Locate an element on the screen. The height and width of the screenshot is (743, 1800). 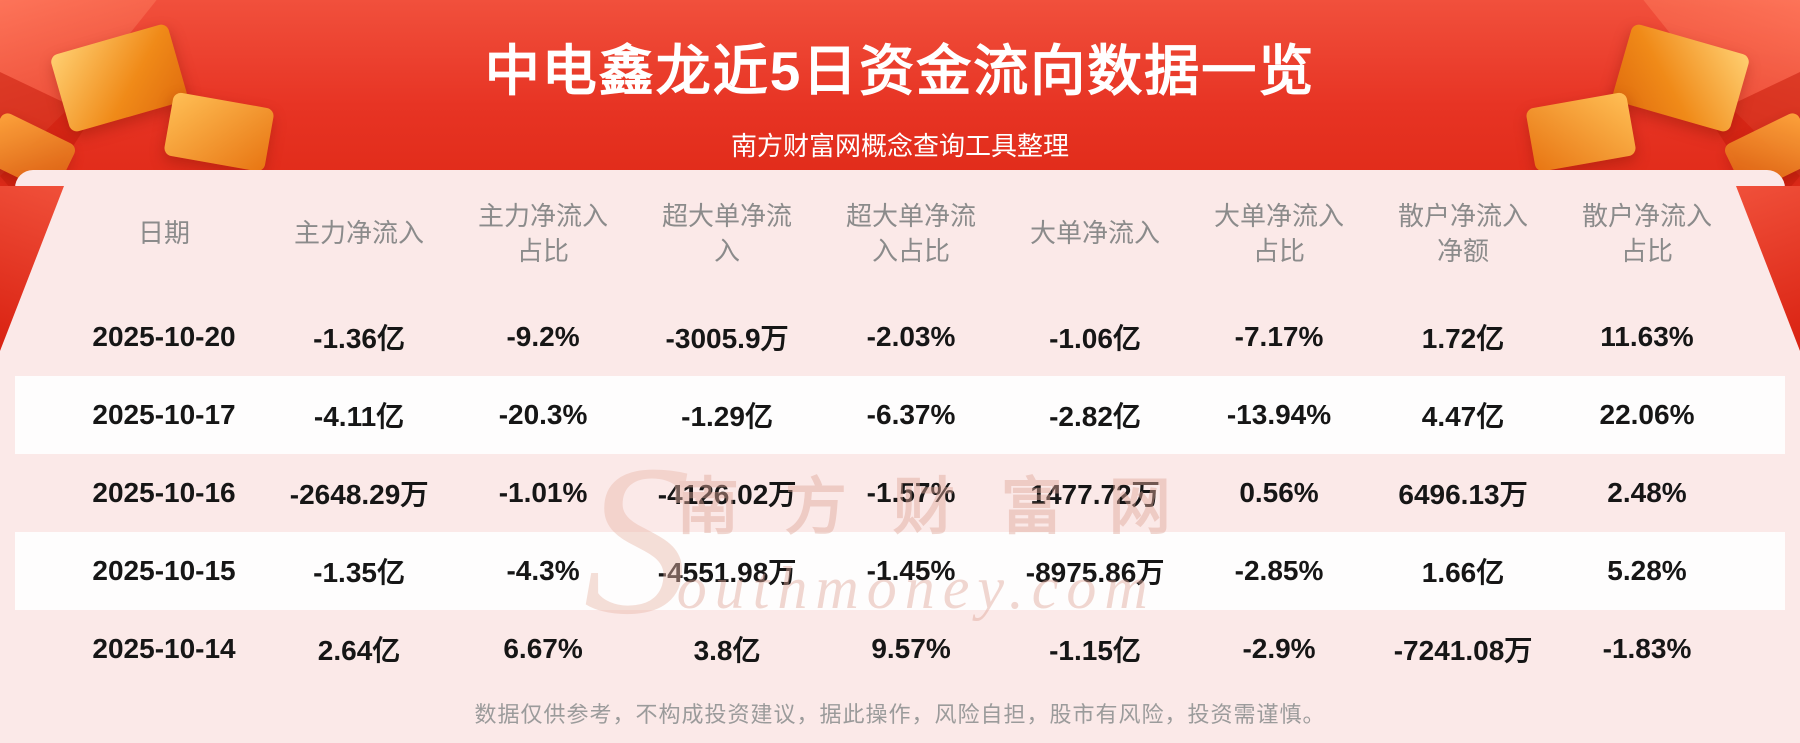
cell-main-net-inflow: -4.11亿 is located at coordinates (359, 416).